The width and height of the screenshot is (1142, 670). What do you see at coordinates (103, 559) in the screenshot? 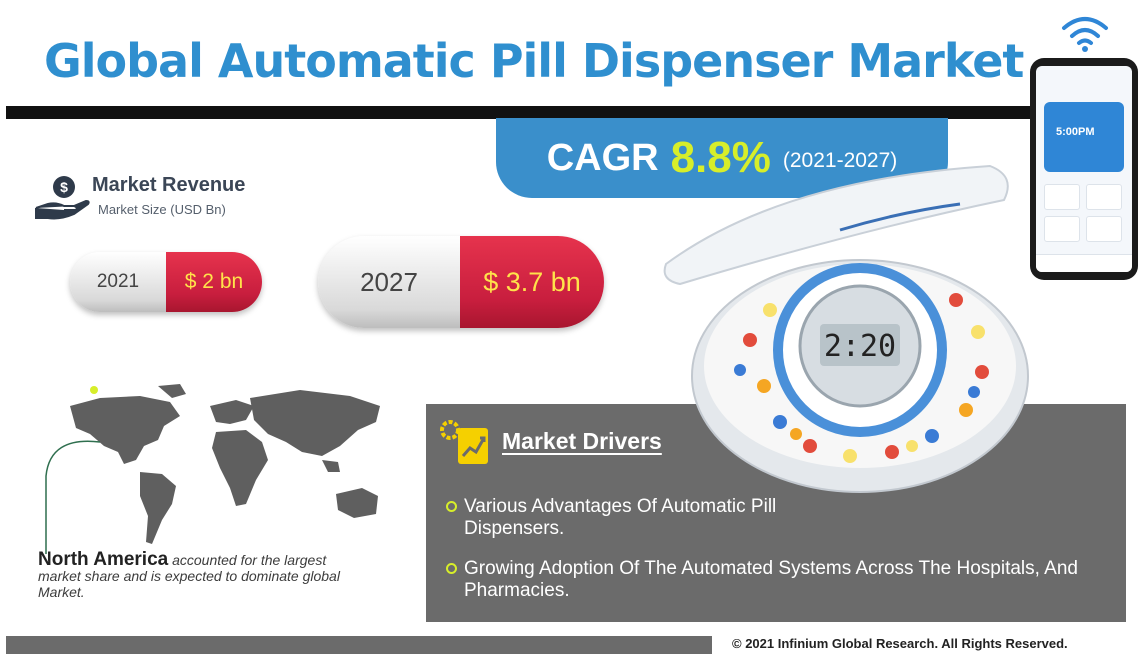
I see `region-highlight: North America` at bounding box center [103, 559].